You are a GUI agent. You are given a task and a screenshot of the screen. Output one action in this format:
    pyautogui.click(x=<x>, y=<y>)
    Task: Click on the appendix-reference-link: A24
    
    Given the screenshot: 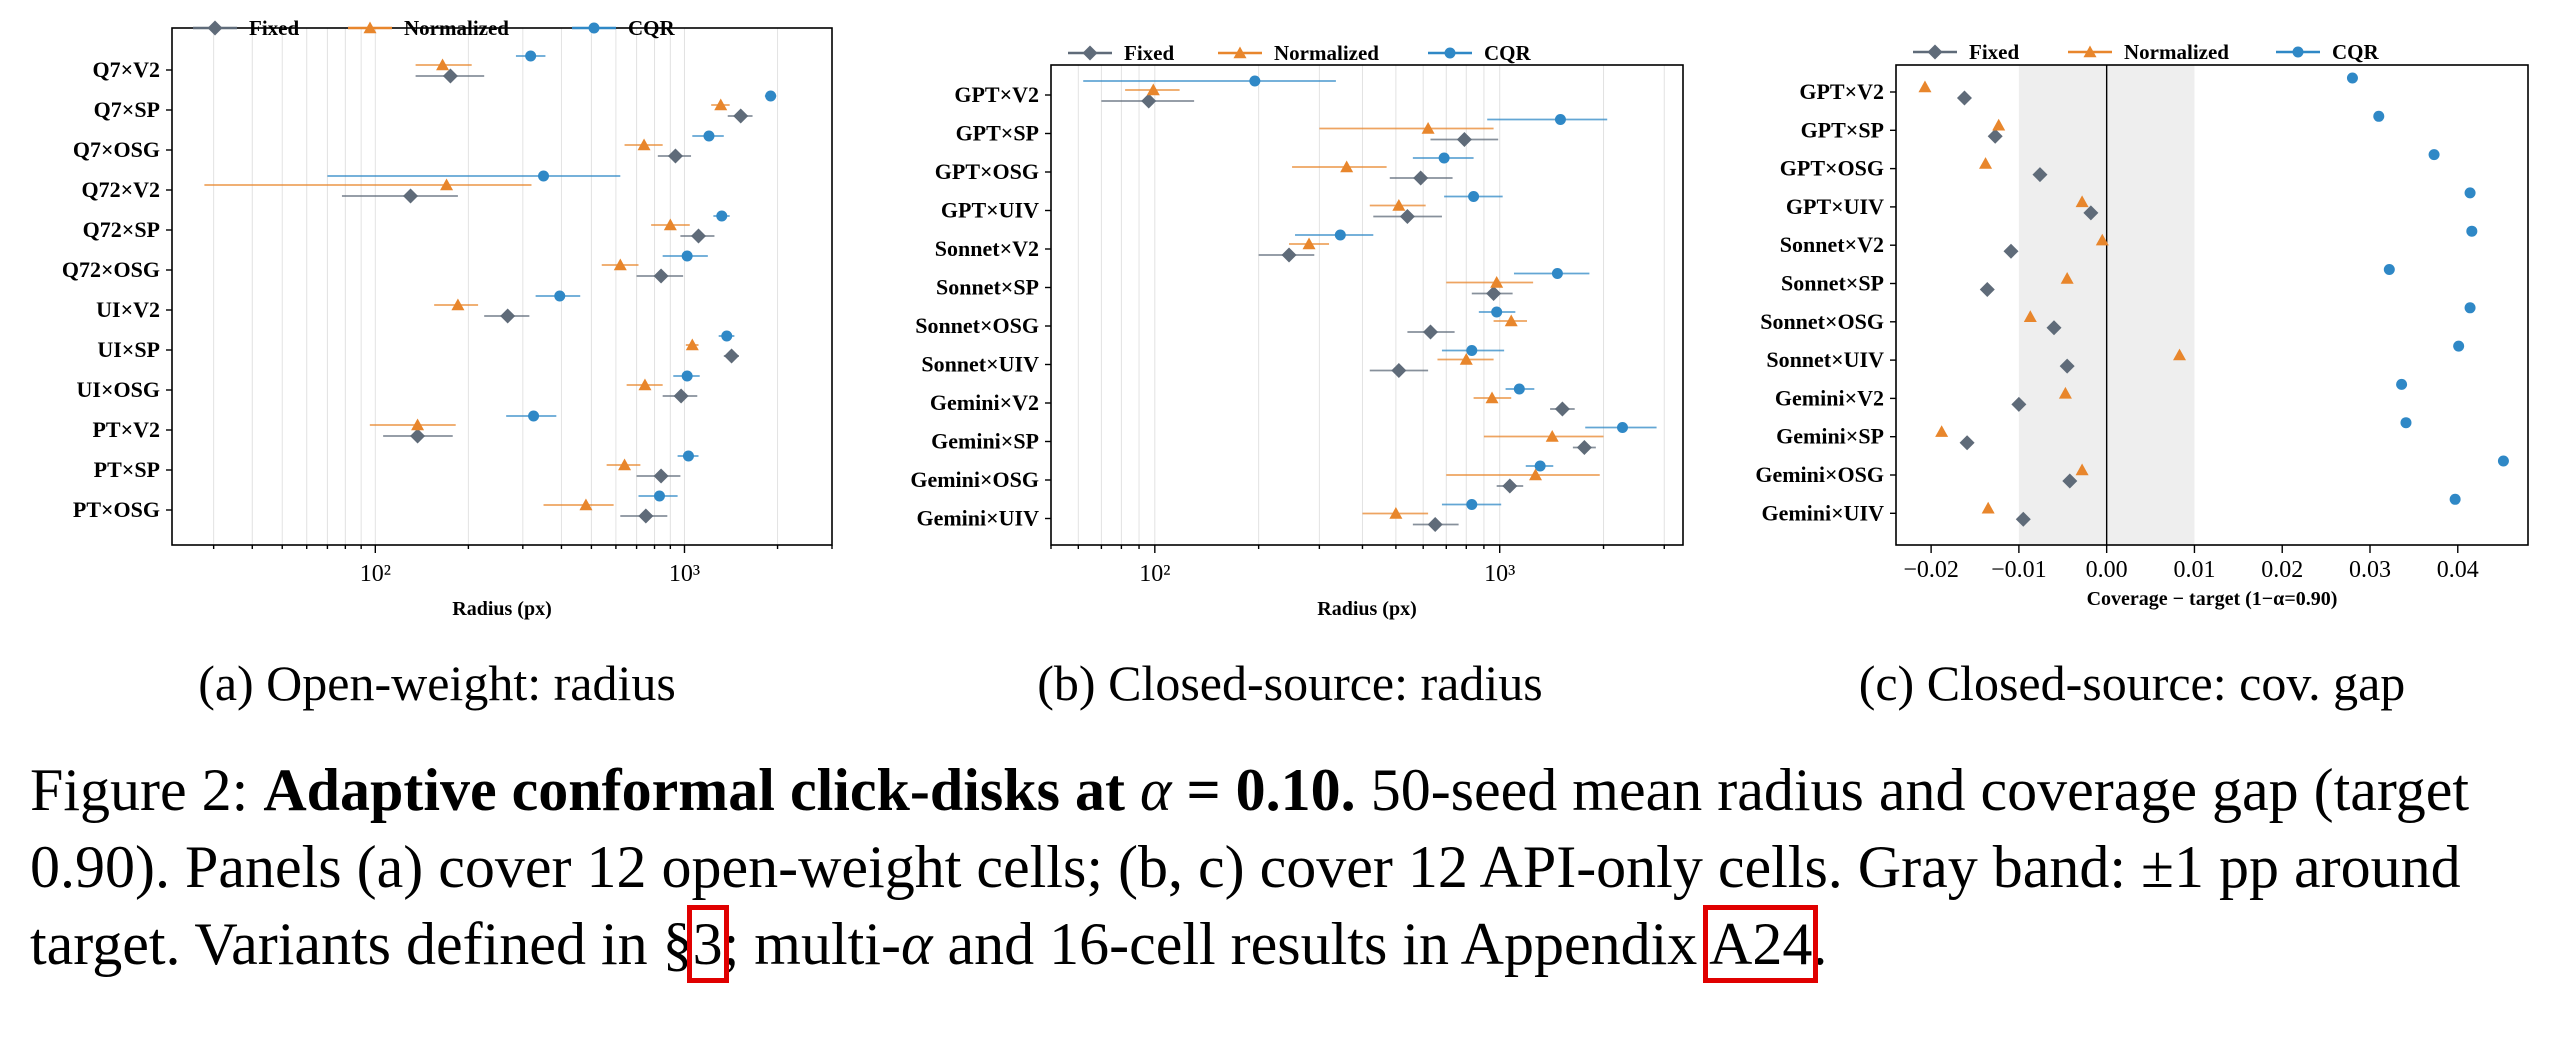 What is the action you would take?
    pyautogui.click(x=1760, y=944)
    